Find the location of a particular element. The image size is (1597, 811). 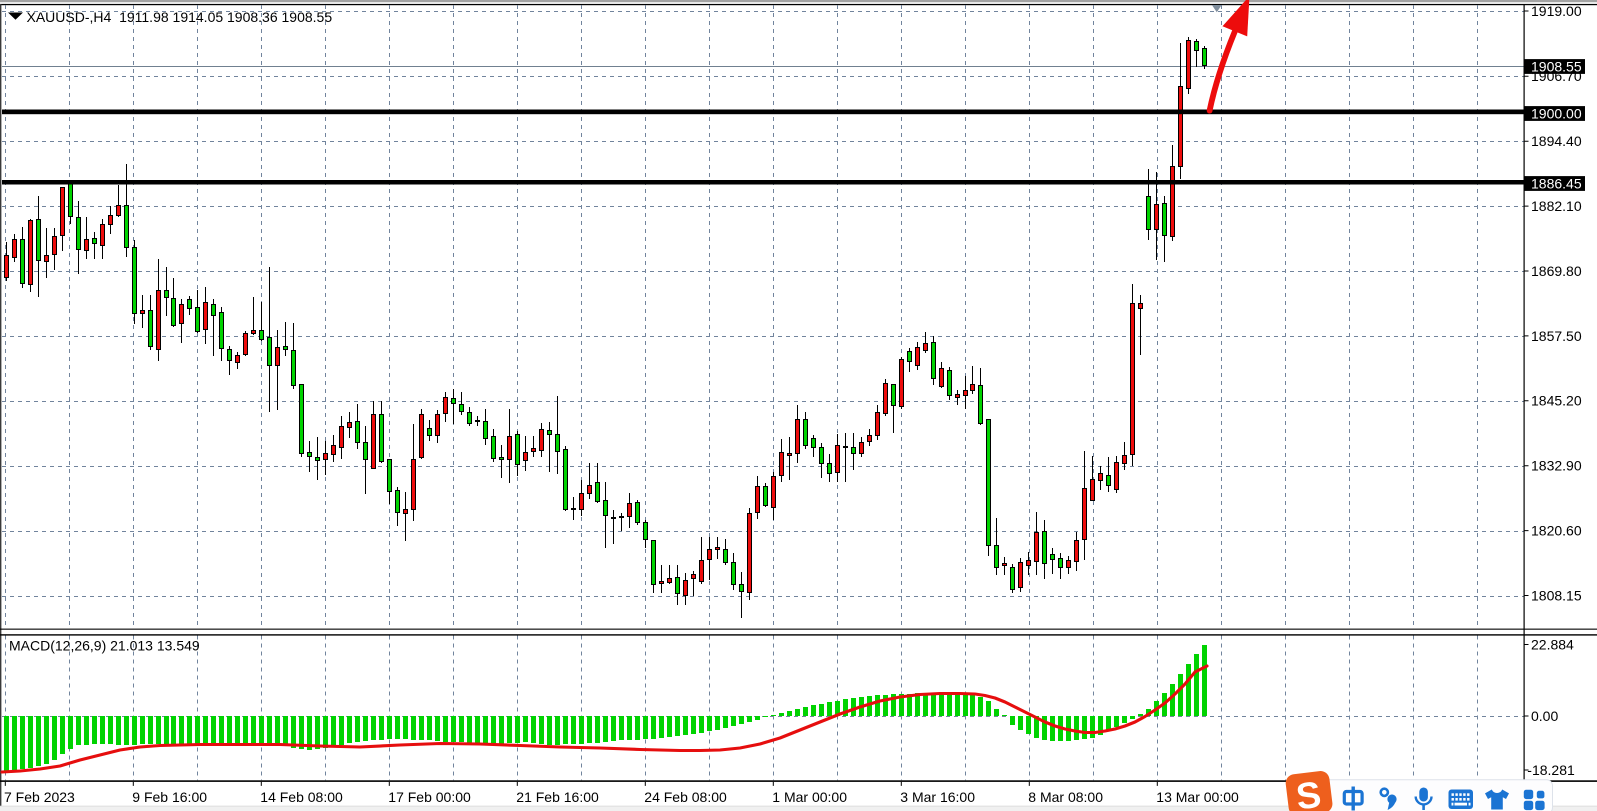

svg-text: 1808.15 is located at coordinates (1556, 595).